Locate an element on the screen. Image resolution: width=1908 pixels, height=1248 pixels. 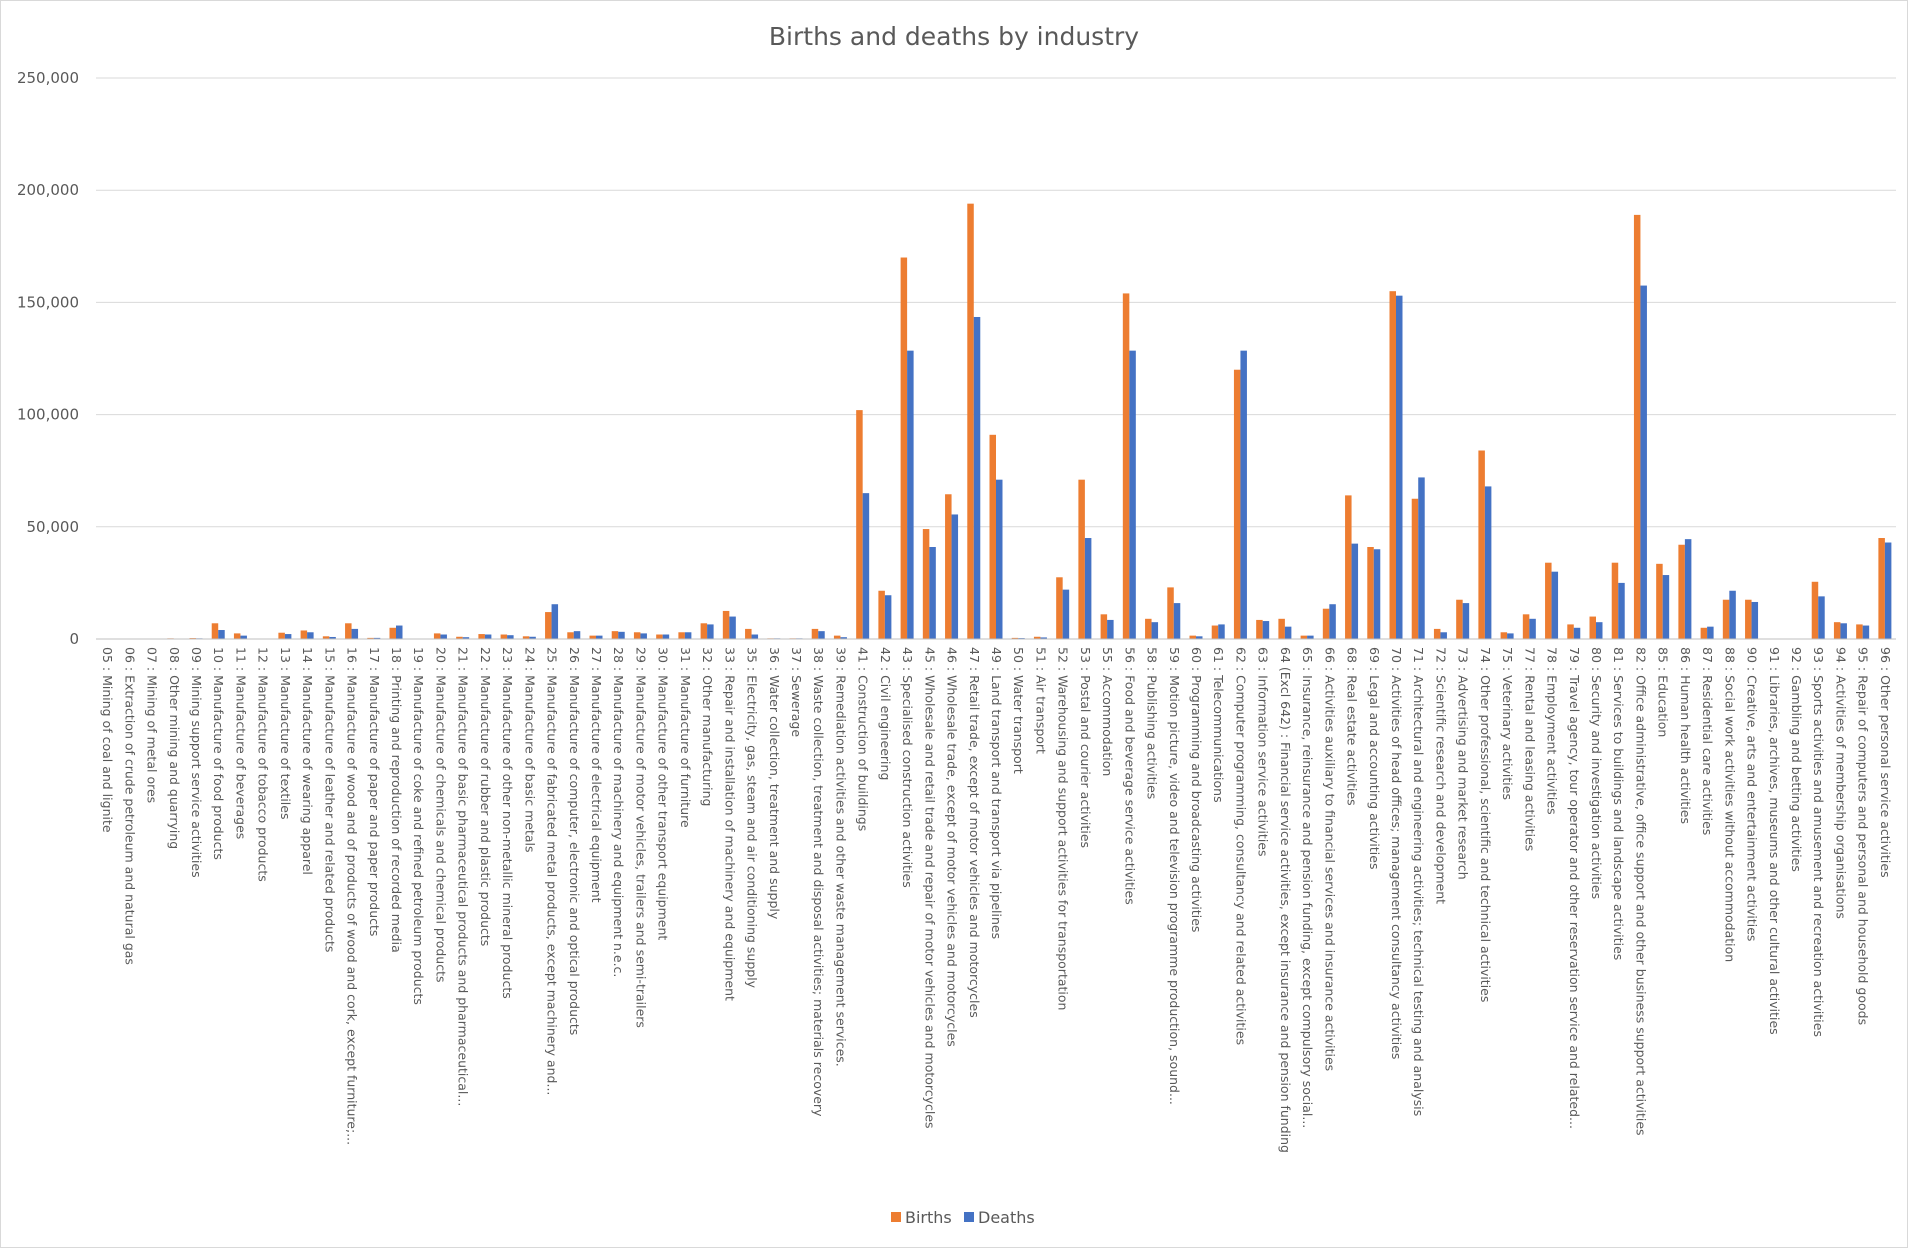
x-tick-label: 09 : Mining support service activities is located at coordinates (196, 762).